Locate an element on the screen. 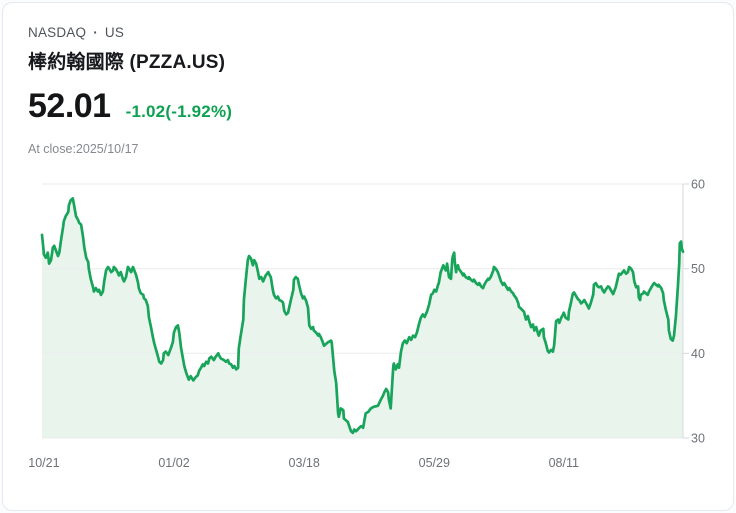 Image resolution: width=736 pixels, height=513 pixels. y-tick-label-40: 40 is located at coordinates (698, 354).